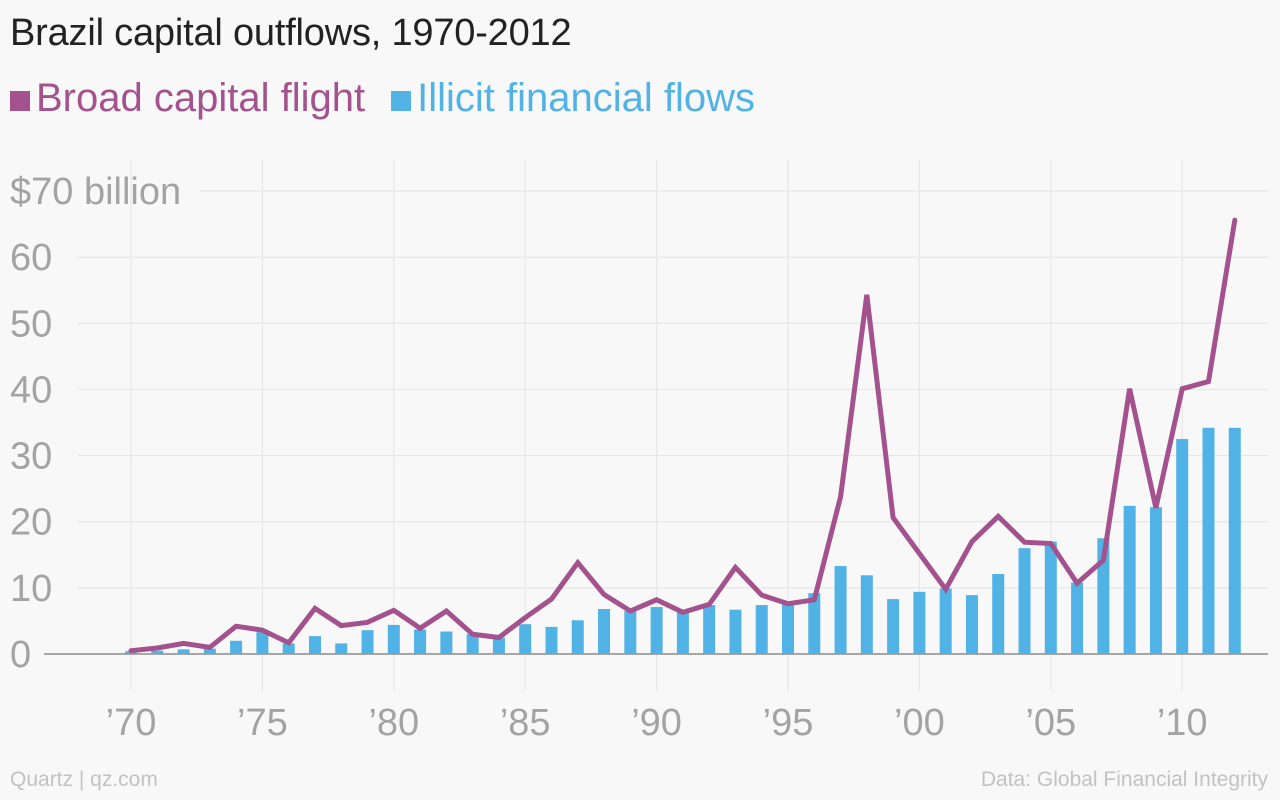  What do you see at coordinates (31, 523) in the screenshot?
I see `y-tick-label: 20` at bounding box center [31, 523].